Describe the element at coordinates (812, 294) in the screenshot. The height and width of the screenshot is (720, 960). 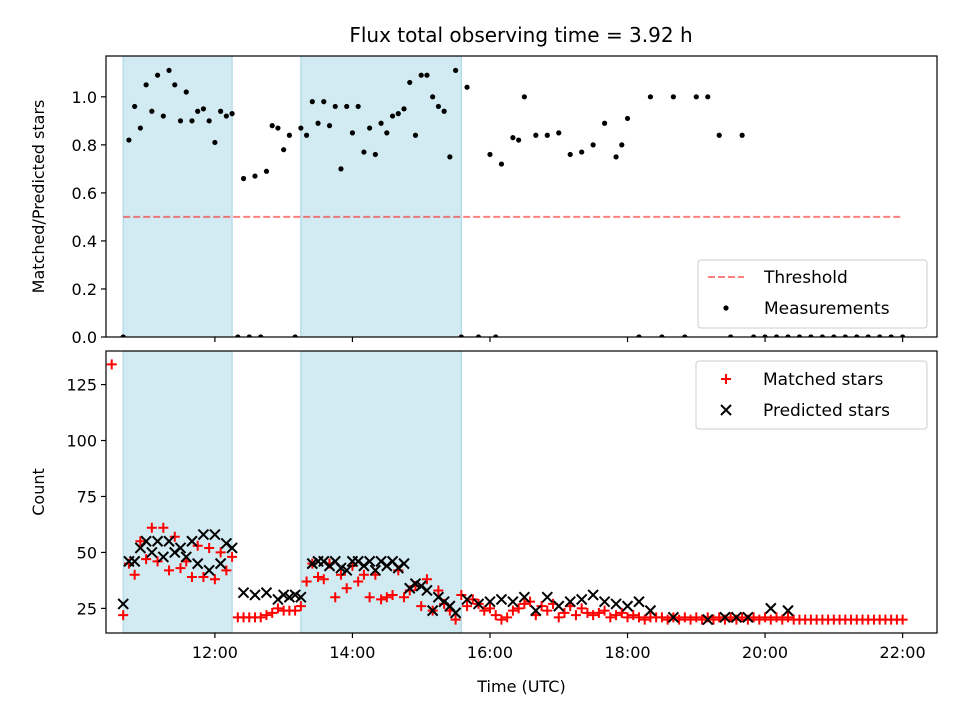
I see `legend-box` at that location.